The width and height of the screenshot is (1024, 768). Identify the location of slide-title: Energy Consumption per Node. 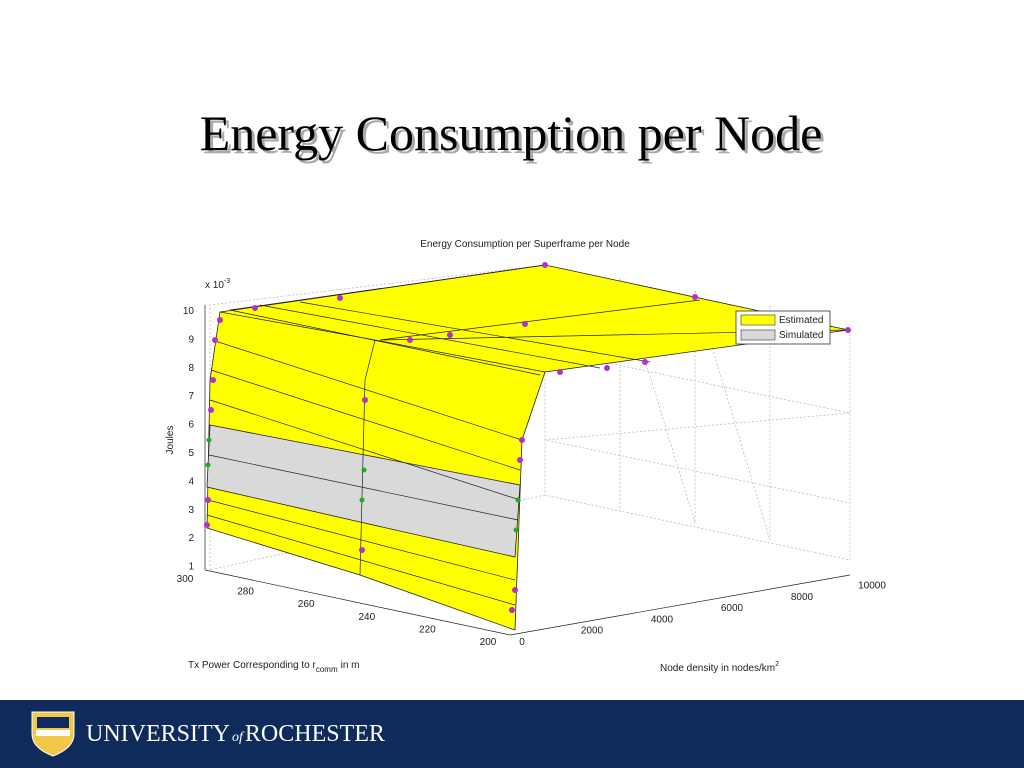
(511, 133).